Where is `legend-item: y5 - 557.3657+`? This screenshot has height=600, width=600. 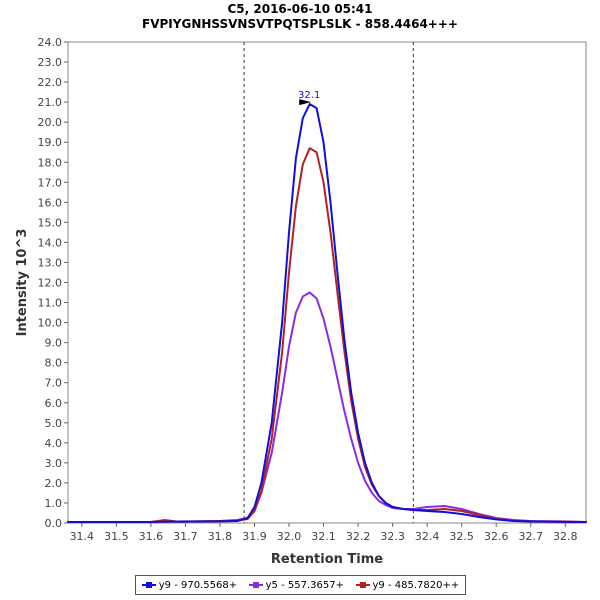
legend-item: y5 - 557.3657+ is located at coordinates (296, 585).